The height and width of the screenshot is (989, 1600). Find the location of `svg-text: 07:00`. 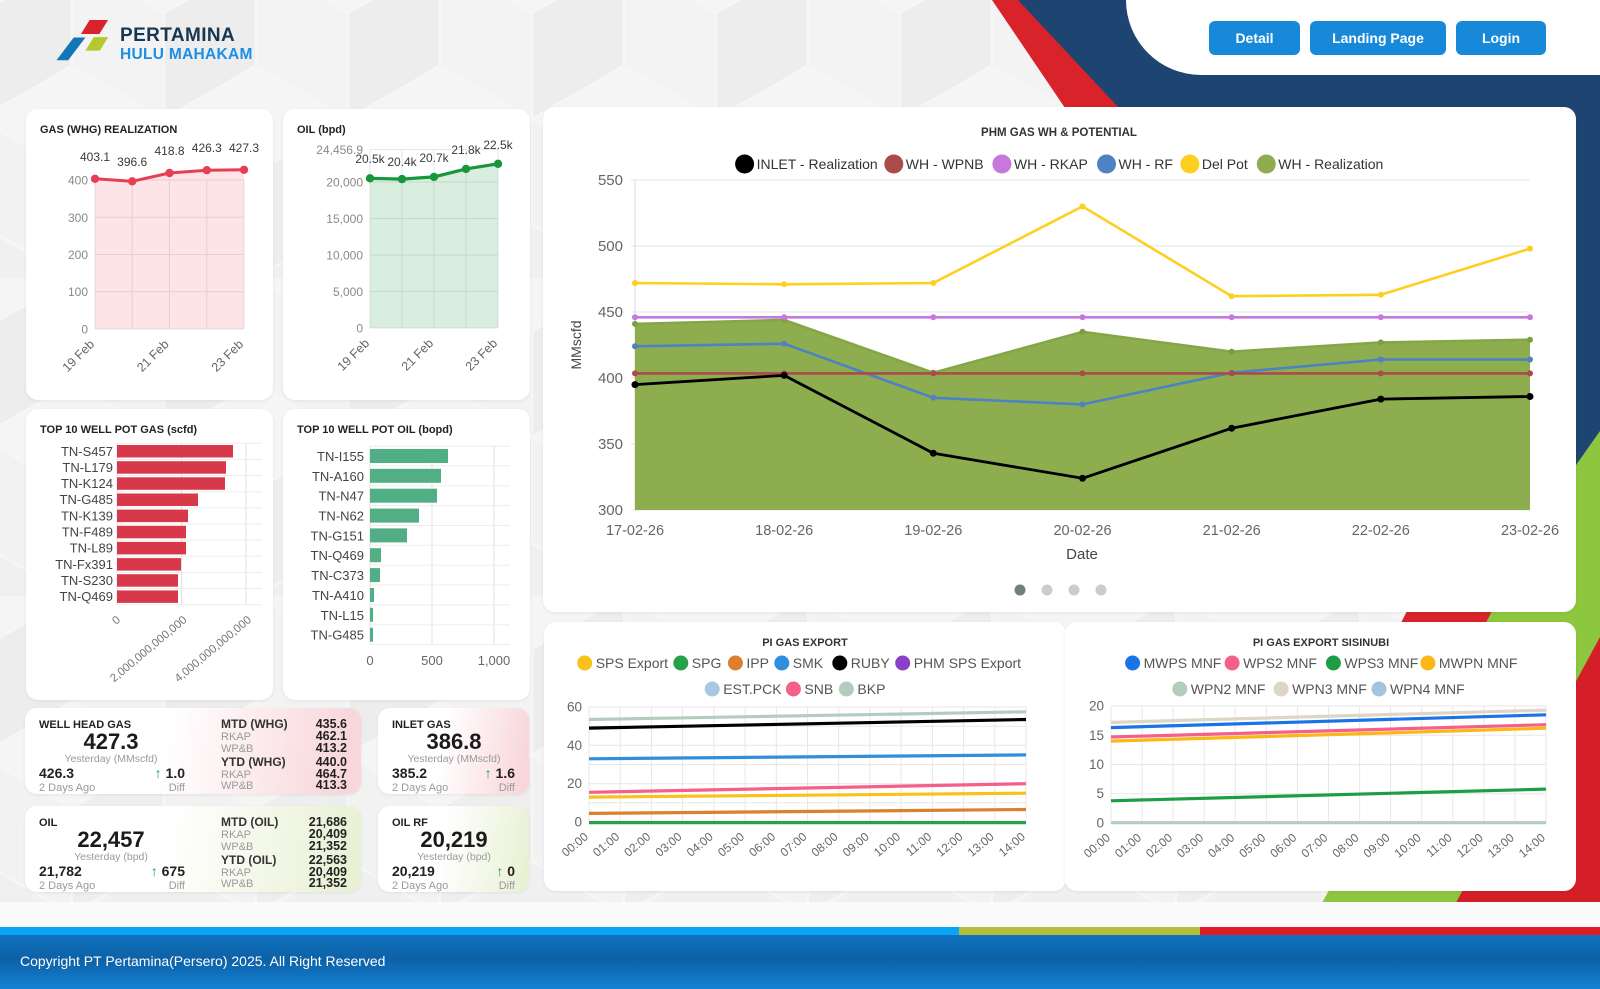

svg-text: 07:00 is located at coordinates (793, 844).